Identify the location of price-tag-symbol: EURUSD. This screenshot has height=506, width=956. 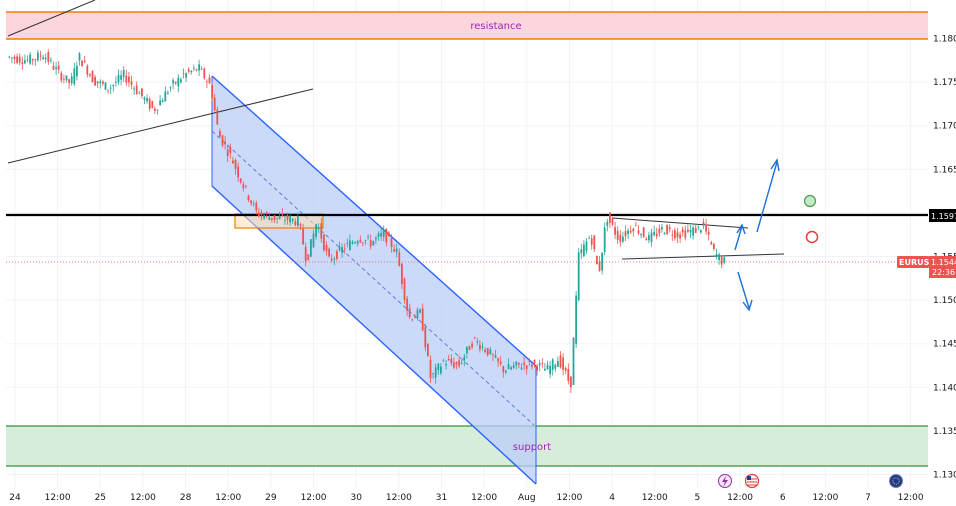
(917, 262).